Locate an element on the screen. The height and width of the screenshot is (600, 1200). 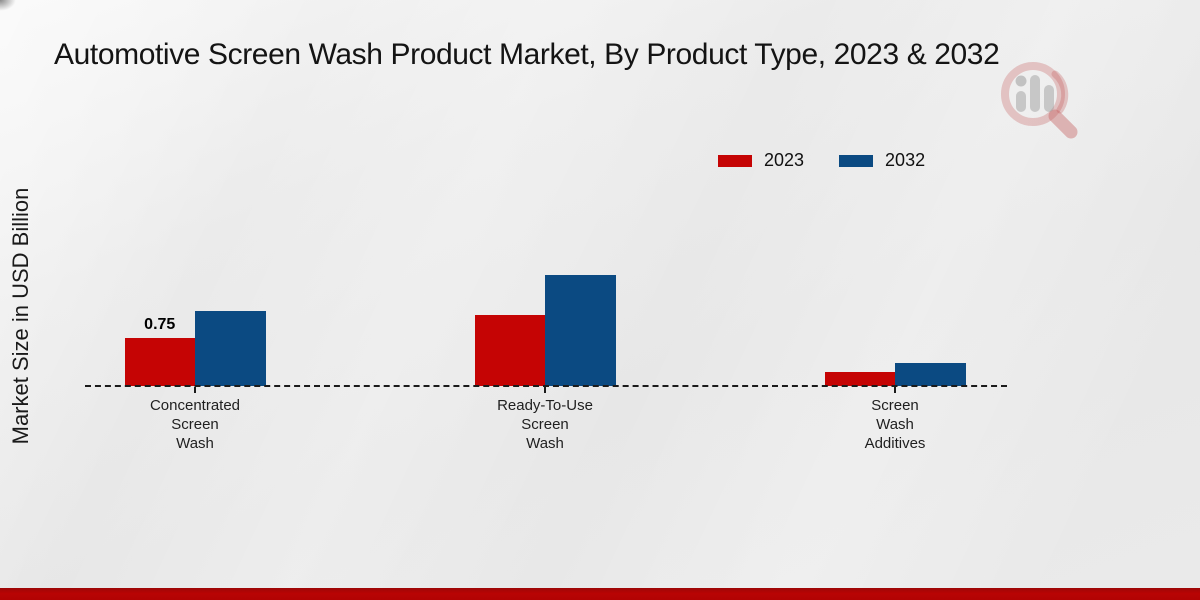
legend-item-2023: 2023 is located at coordinates (761, 160).